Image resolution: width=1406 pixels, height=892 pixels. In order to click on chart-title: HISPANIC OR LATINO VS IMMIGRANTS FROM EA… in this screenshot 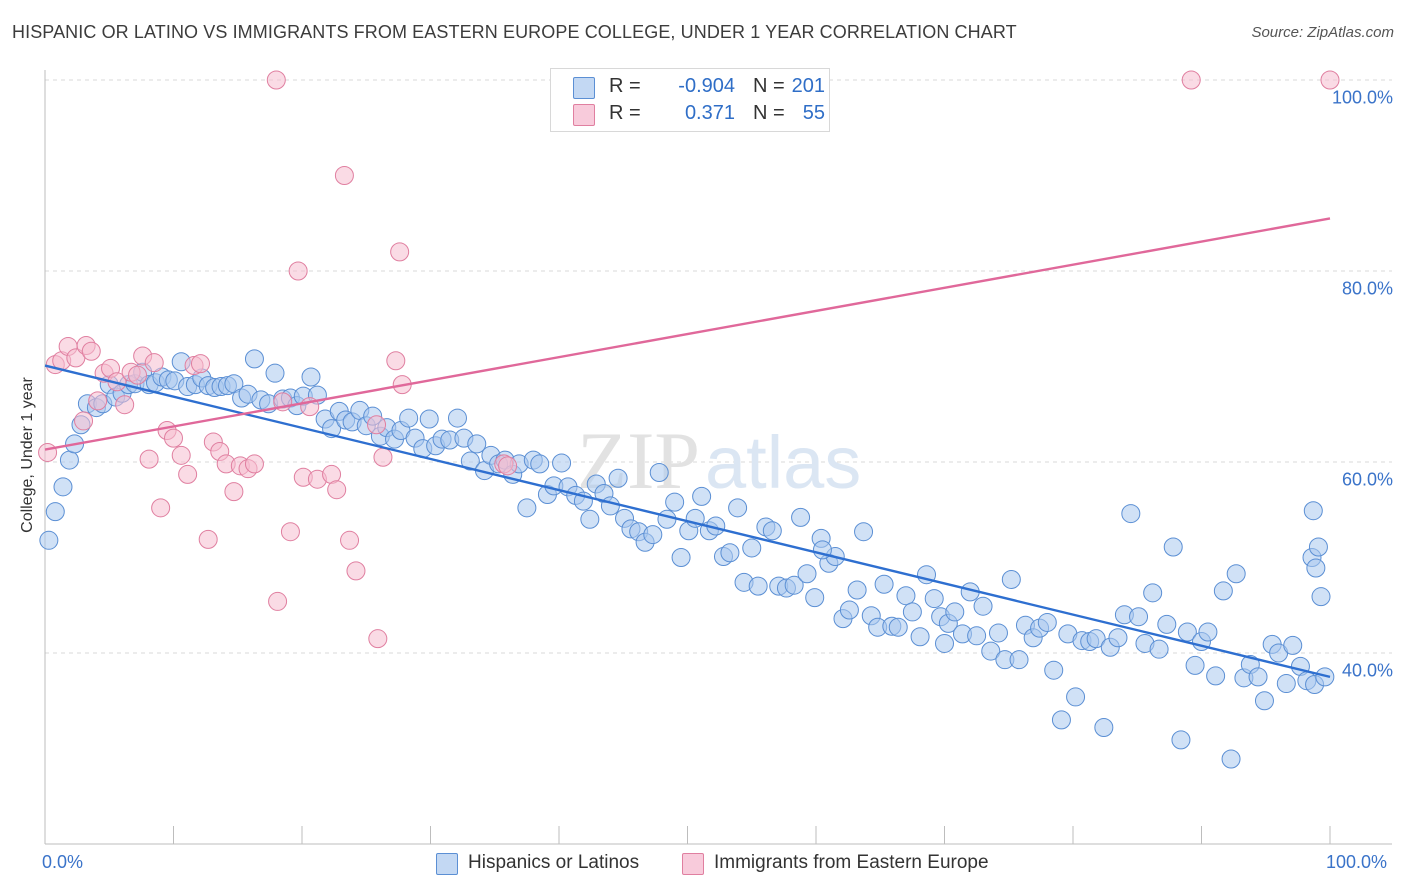, I will do `click(514, 32)`.